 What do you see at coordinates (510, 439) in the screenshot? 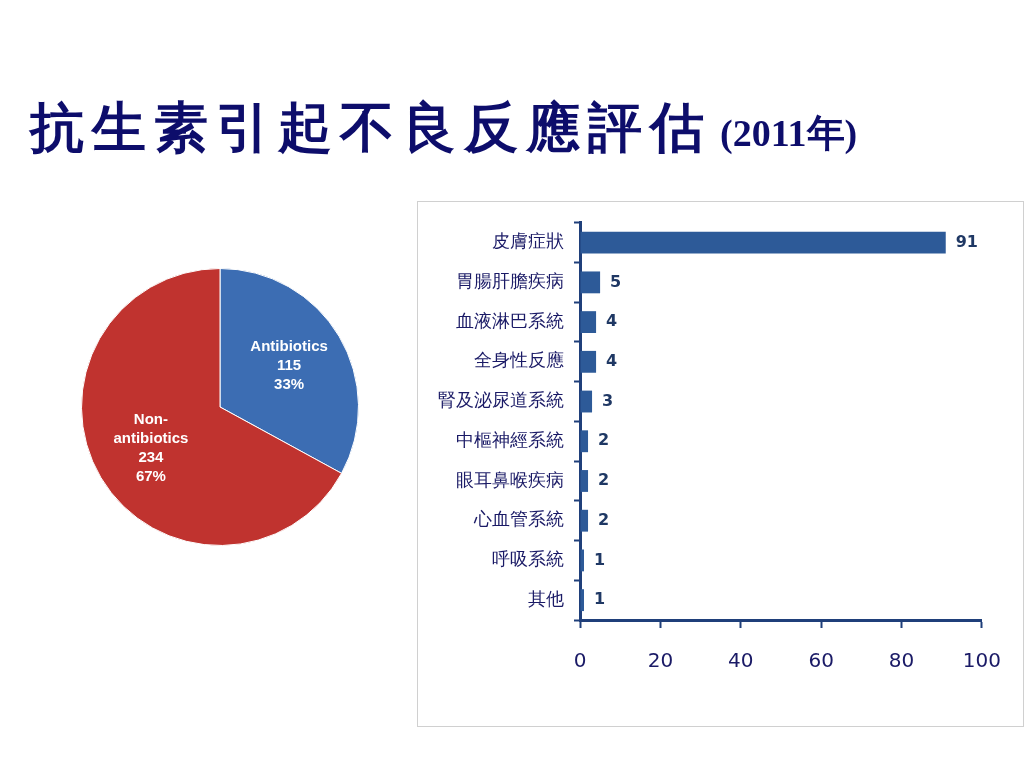
I see `y-tick-label: 中樞神經系統` at bounding box center [510, 439].